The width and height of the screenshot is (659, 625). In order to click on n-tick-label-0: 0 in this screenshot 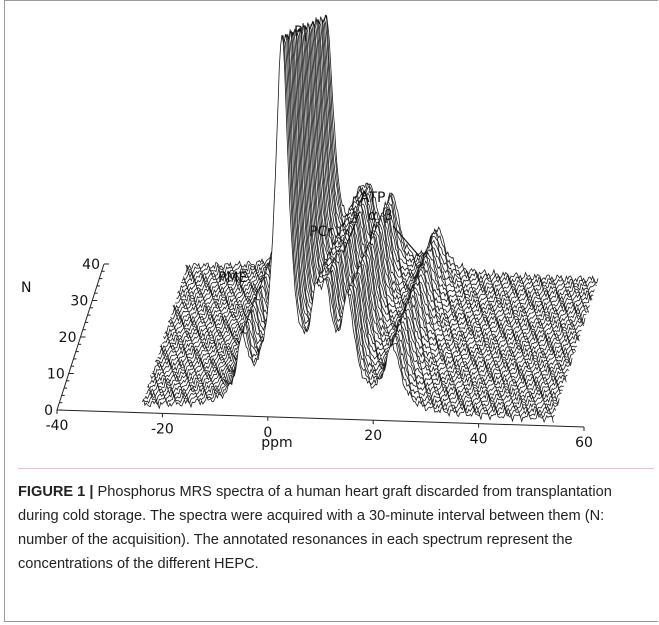, I will do `click(48, 411)`.